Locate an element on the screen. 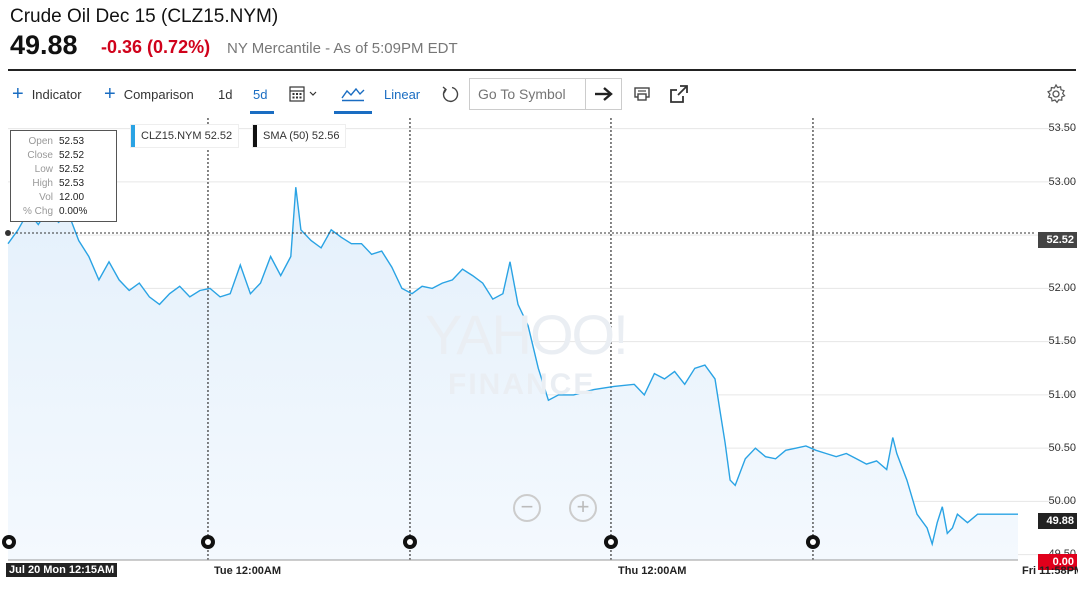 The height and width of the screenshot is (590, 1086). tooltip-open-key: Open is located at coordinates (40, 141).